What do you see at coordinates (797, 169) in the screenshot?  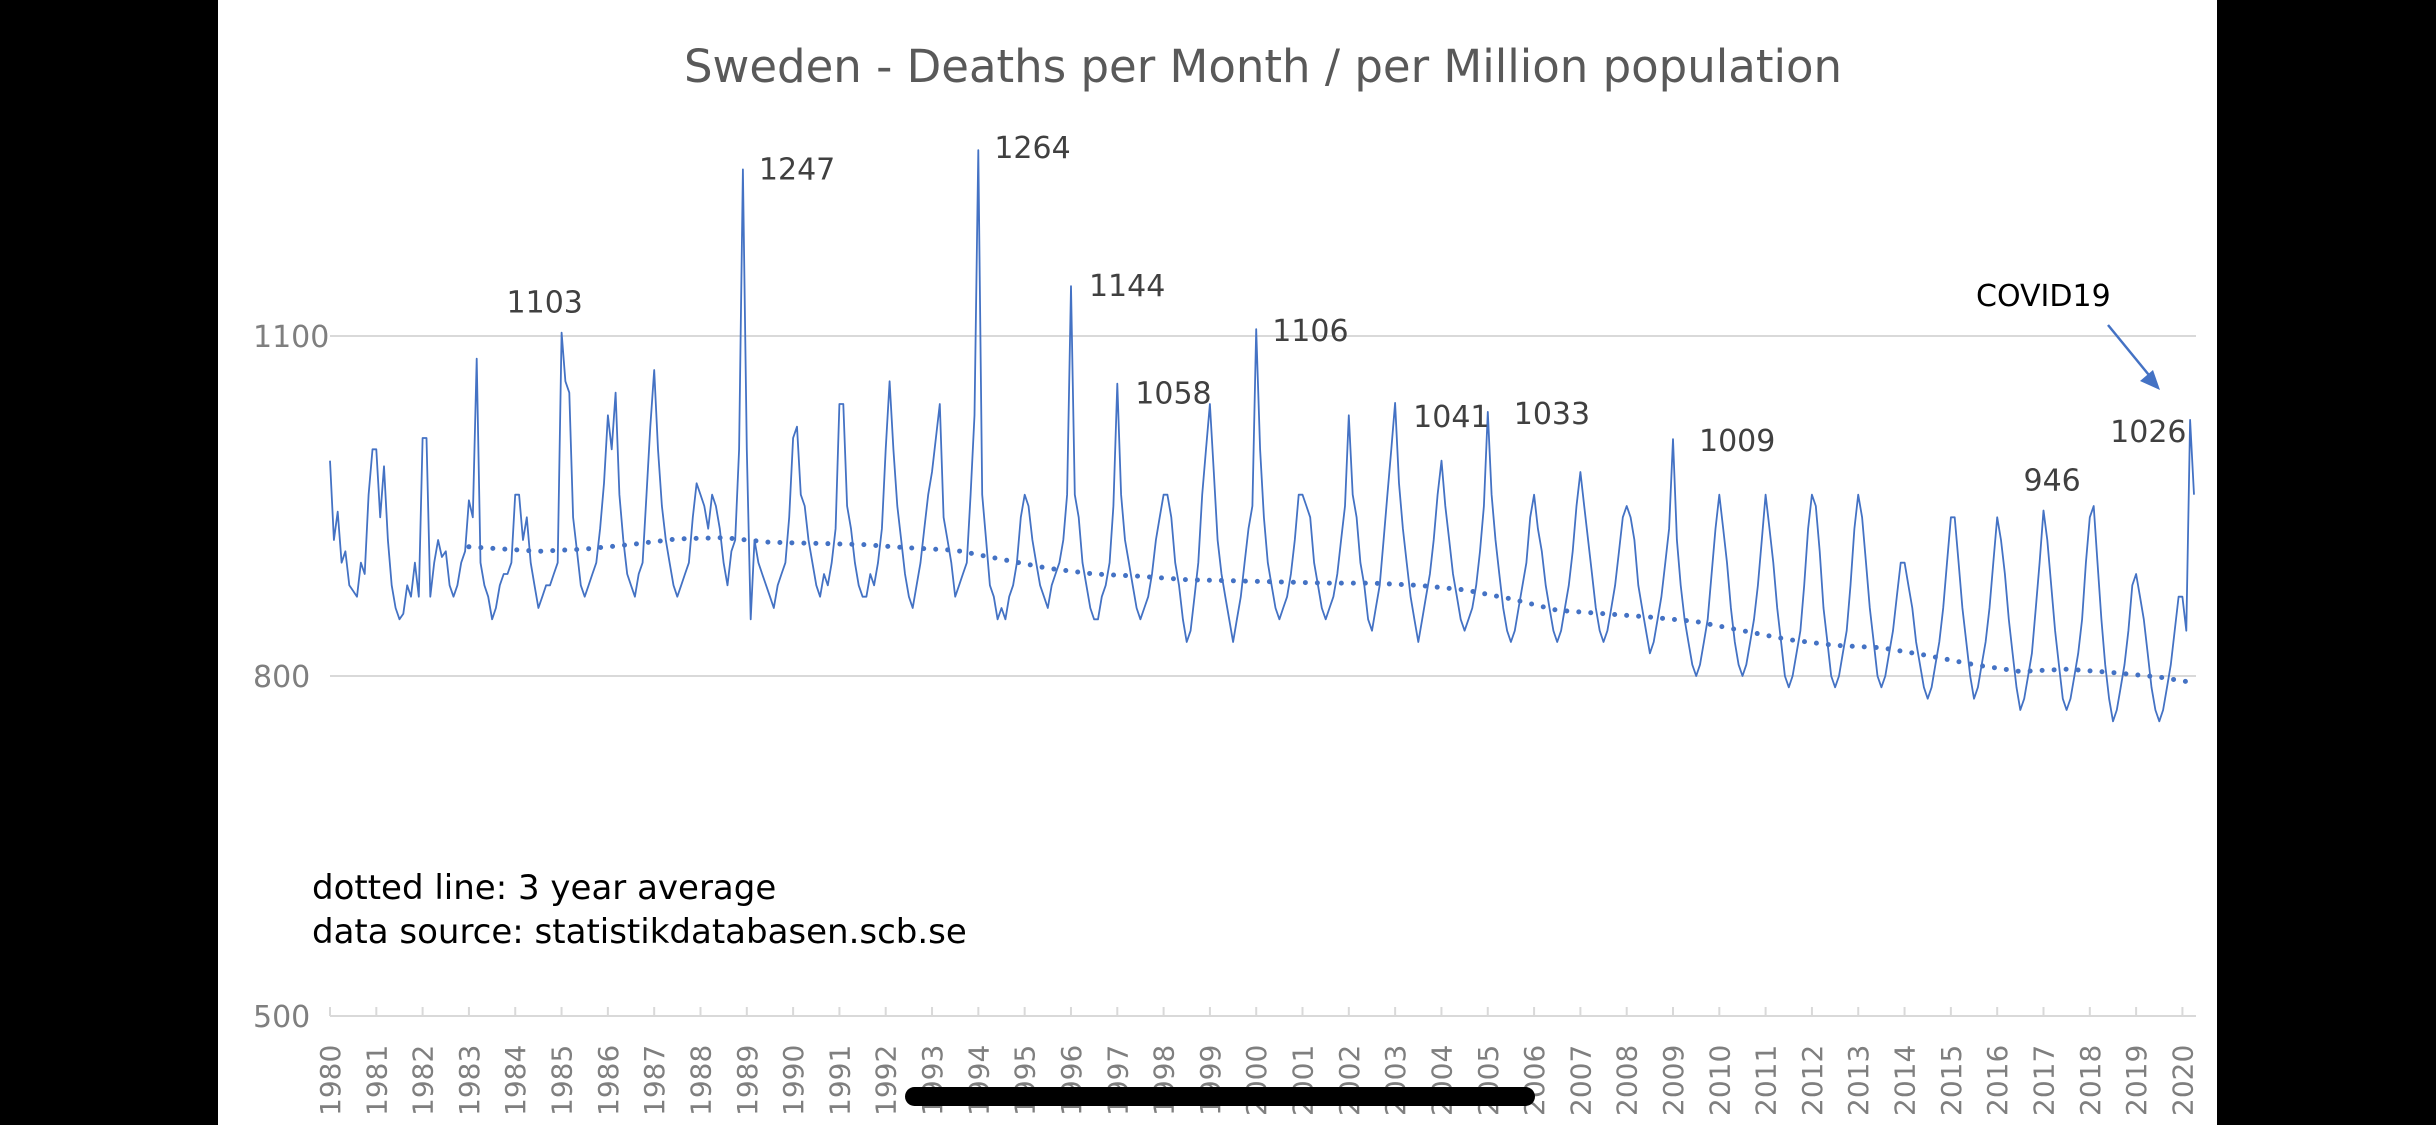 I see `peak-label: 1247` at bounding box center [797, 169].